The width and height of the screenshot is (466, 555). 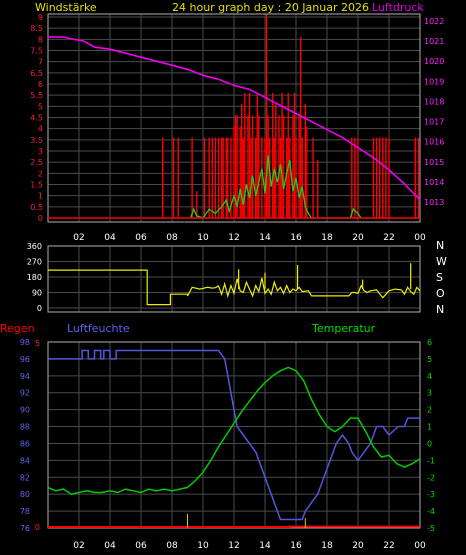 What do you see at coordinates (40, 173) in the screenshot?
I see `wind-tick-label: 2` at bounding box center [40, 173].